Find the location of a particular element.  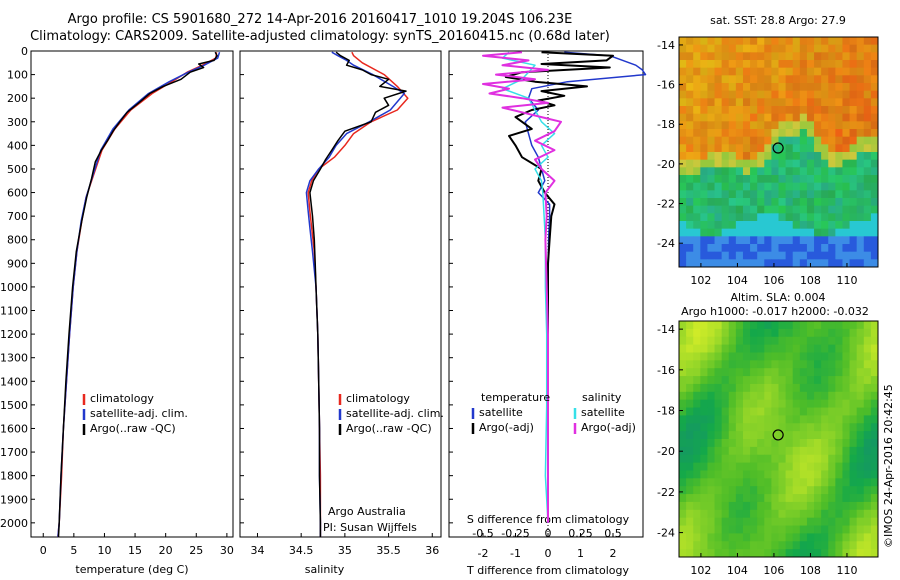

legend-temperature-heading: temperature is located at coordinates (515, 397).